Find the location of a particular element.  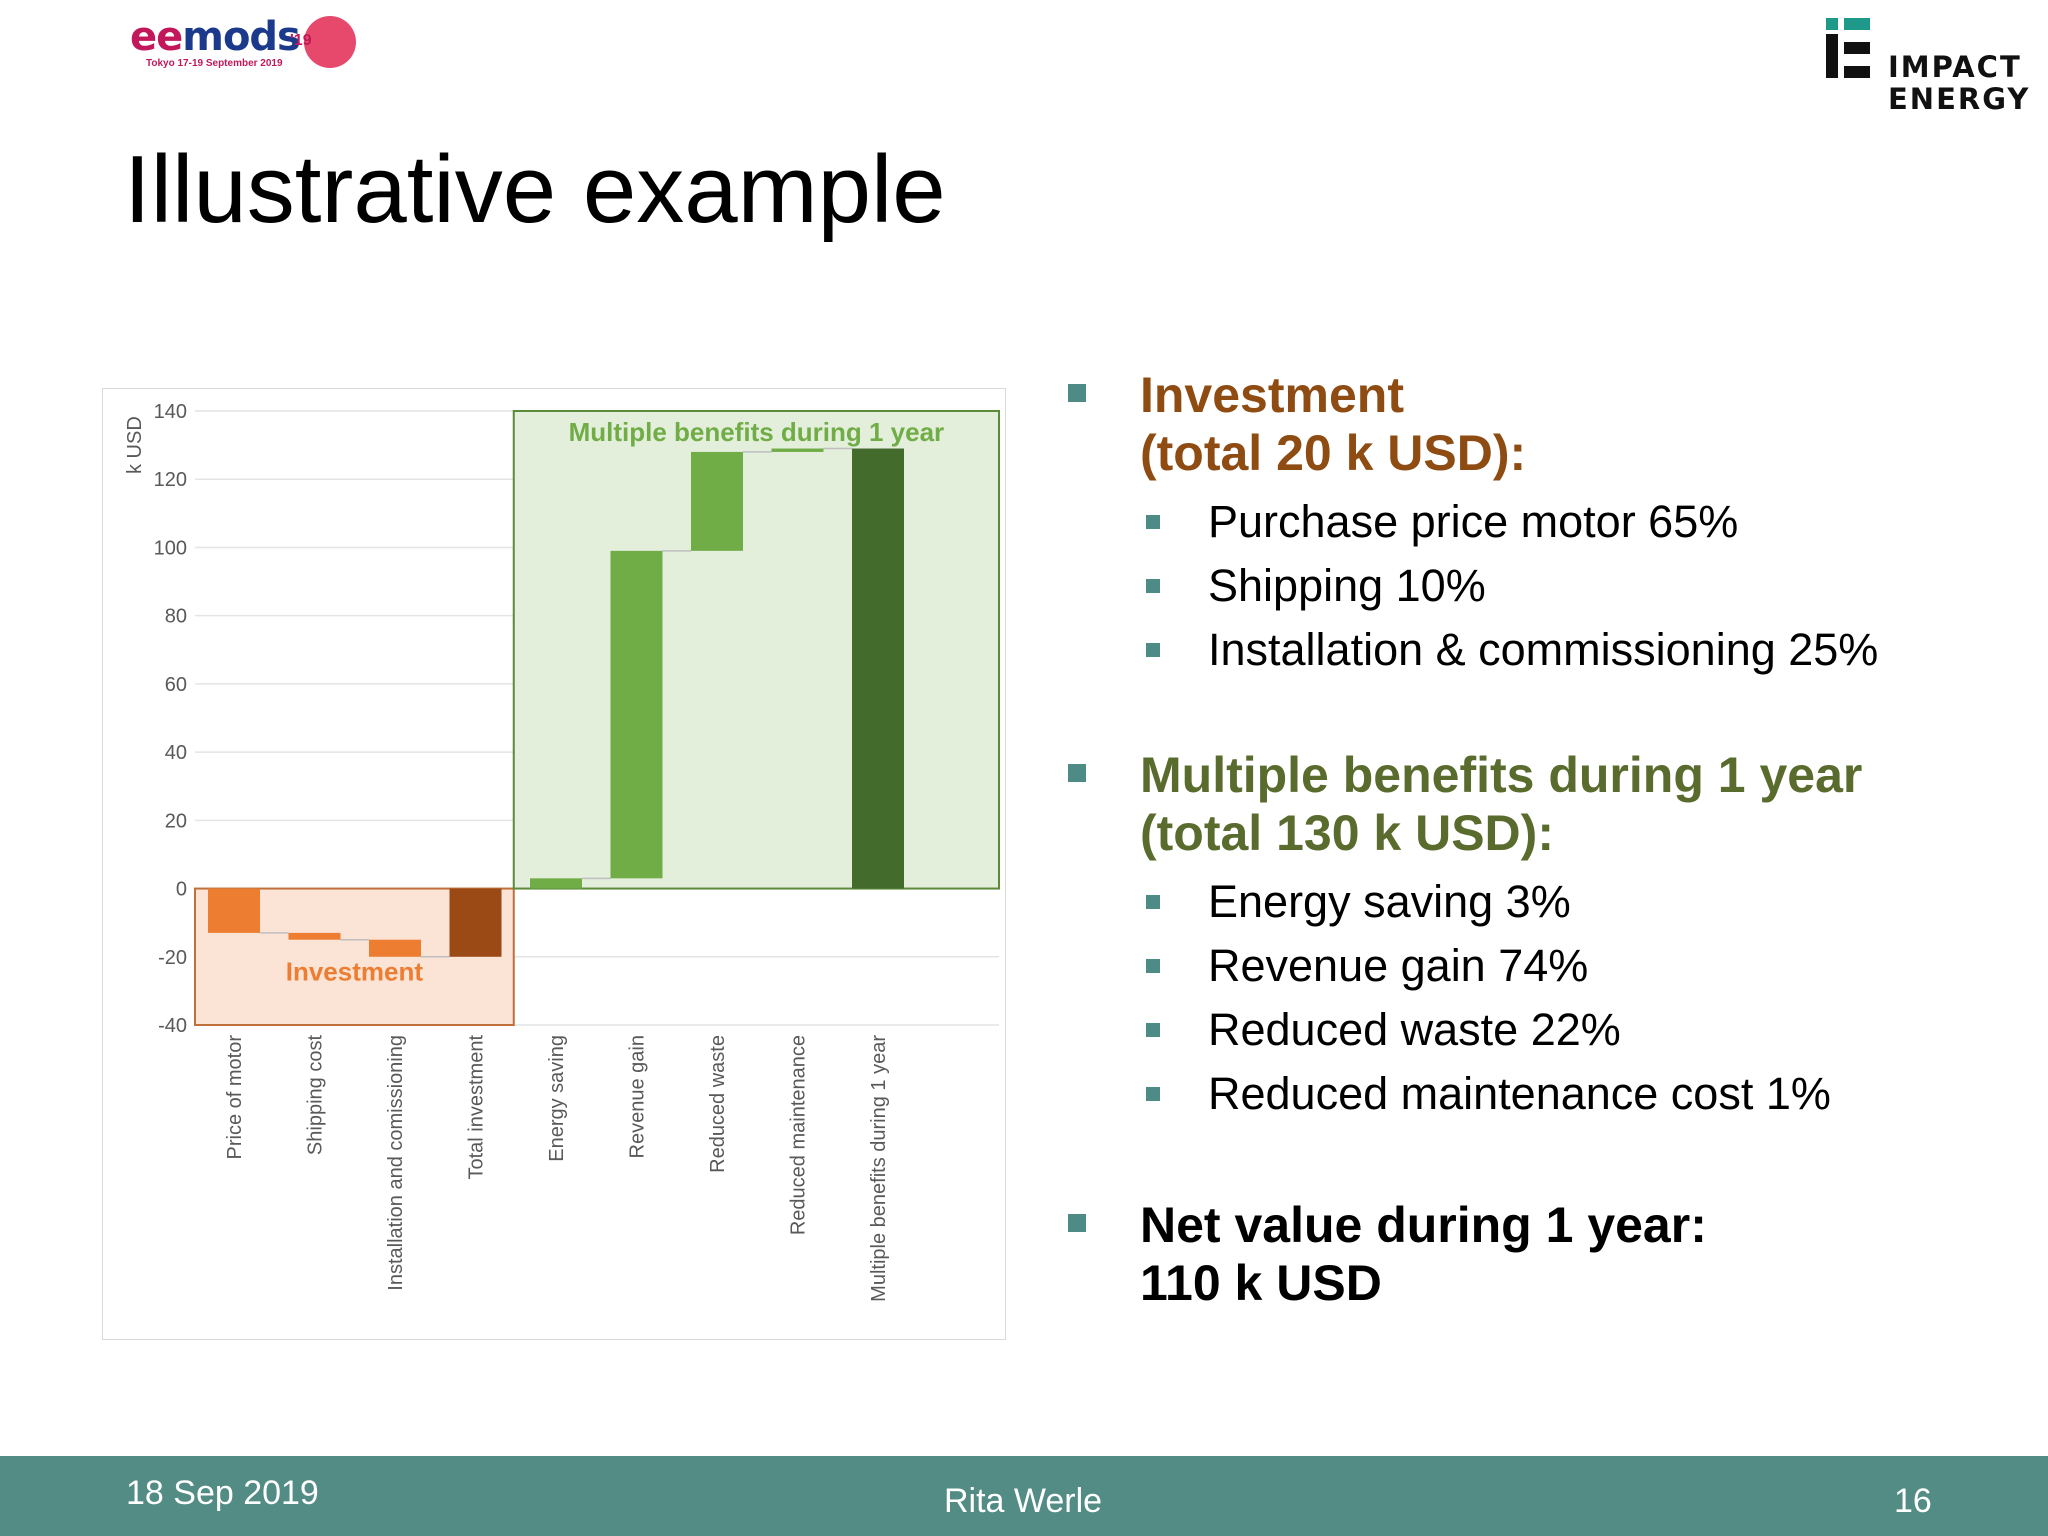

y-tick-label: 140 is located at coordinates (170, 412).